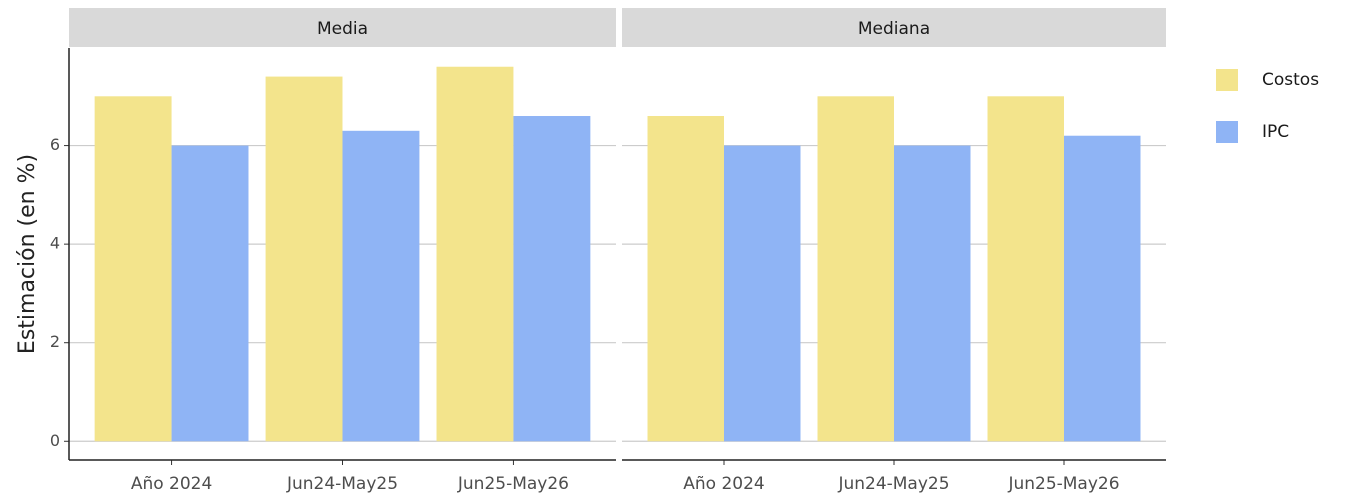 This screenshot has height=497, width=1346. I want to click on panel-title: Media, so click(342, 29).